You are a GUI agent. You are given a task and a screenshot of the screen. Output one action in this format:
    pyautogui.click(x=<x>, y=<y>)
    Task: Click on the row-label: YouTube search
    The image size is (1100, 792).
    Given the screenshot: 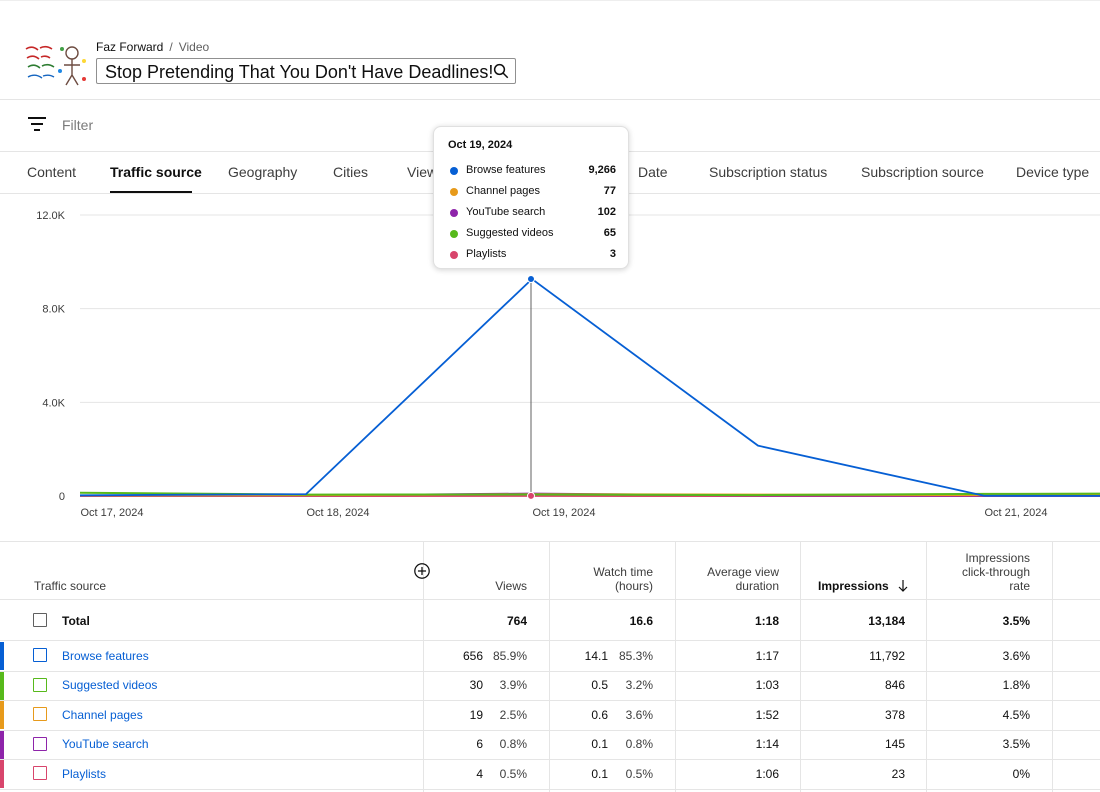 What is the action you would take?
    pyautogui.click(x=105, y=744)
    